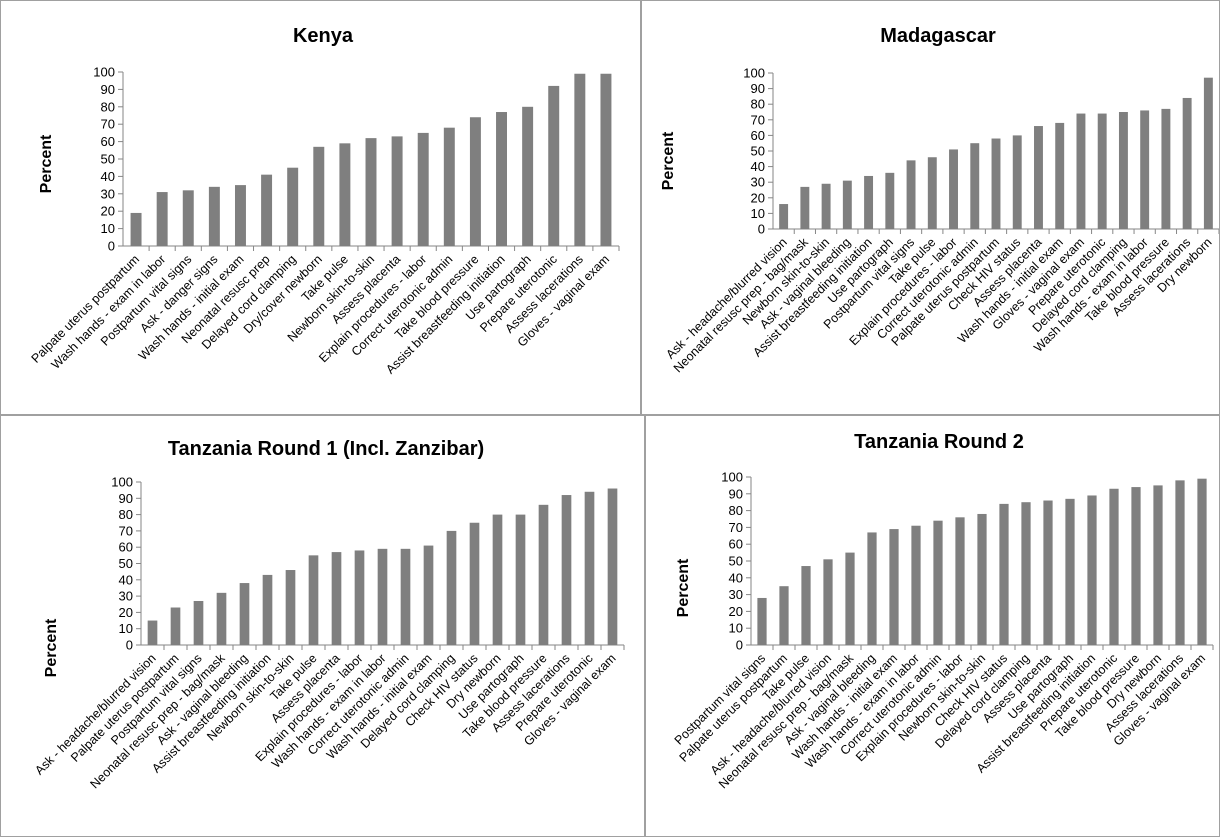 The image size is (1220, 837). I want to click on chart-title: Madagascar, so click(938, 36).